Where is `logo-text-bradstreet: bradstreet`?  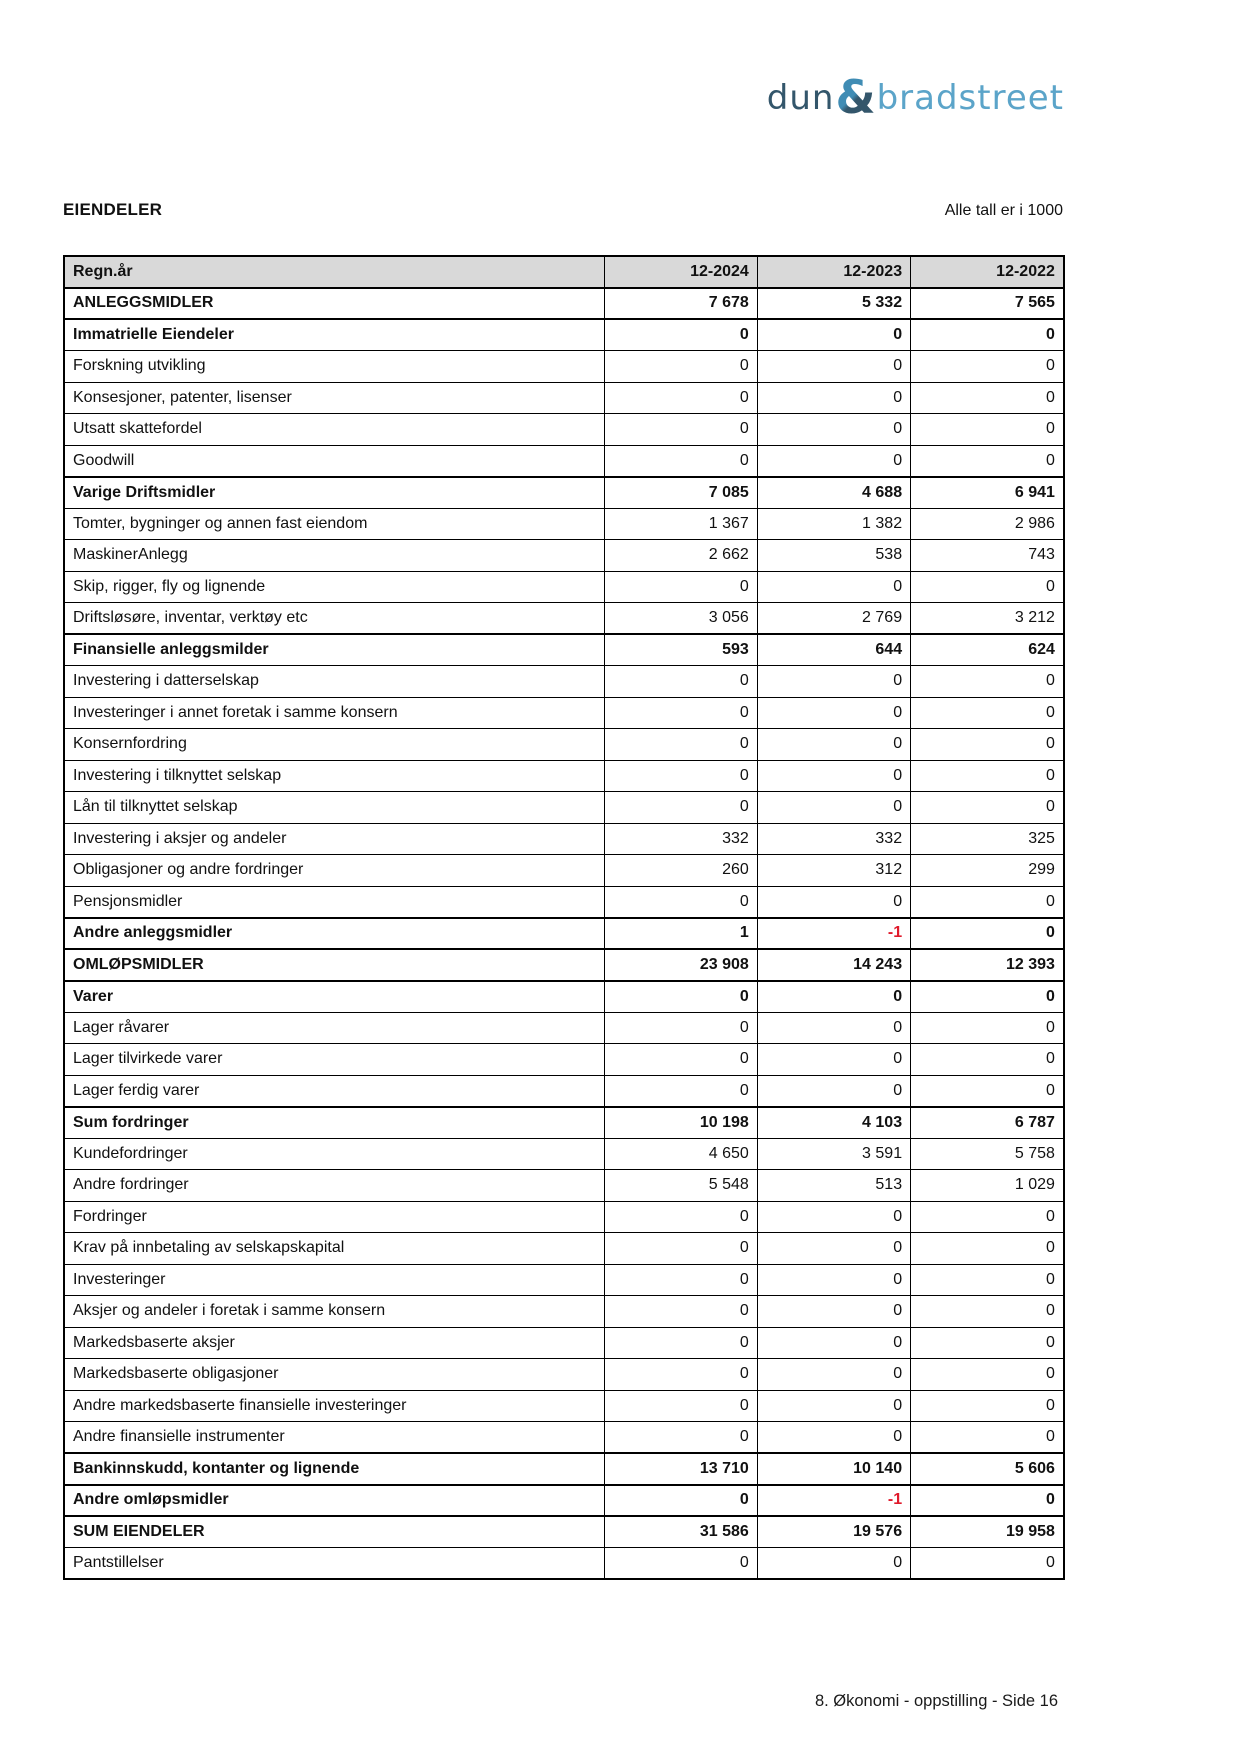 logo-text-bradstreet: bradstreet is located at coordinates (970, 98).